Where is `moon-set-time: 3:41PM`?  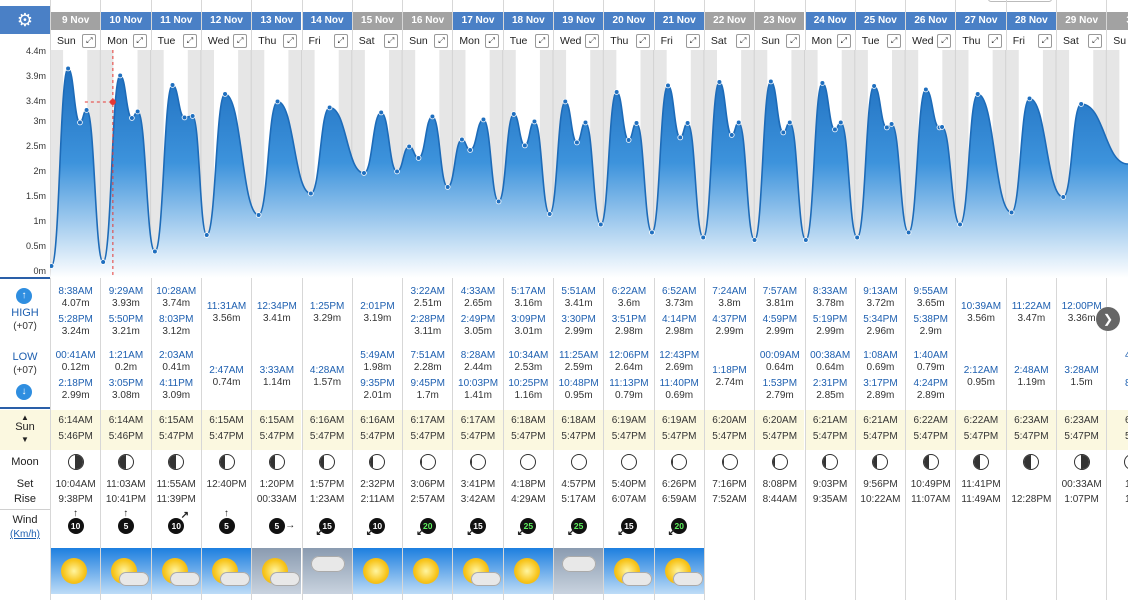
moon-set-time: 3:41PM is located at coordinates (478, 484).